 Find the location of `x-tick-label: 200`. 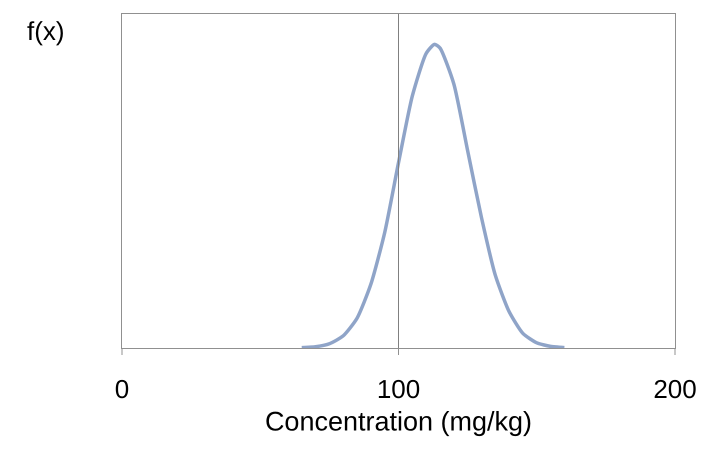

x-tick-label: 200 is located at coordinates (675, 389).